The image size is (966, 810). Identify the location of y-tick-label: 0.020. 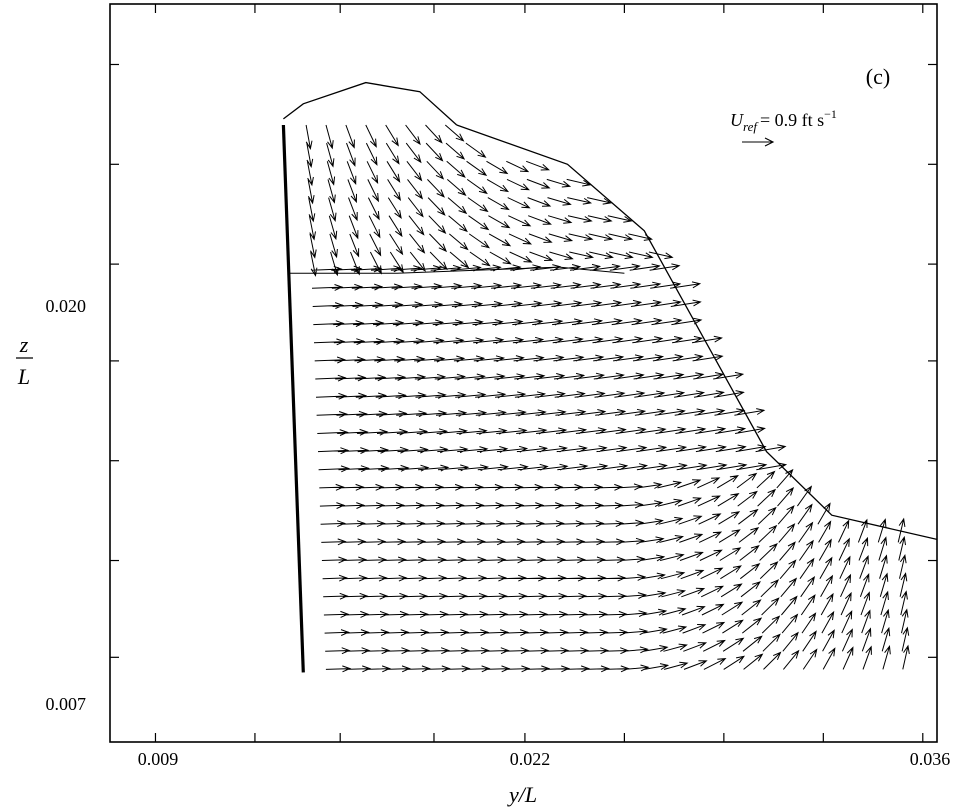
(66, 306).